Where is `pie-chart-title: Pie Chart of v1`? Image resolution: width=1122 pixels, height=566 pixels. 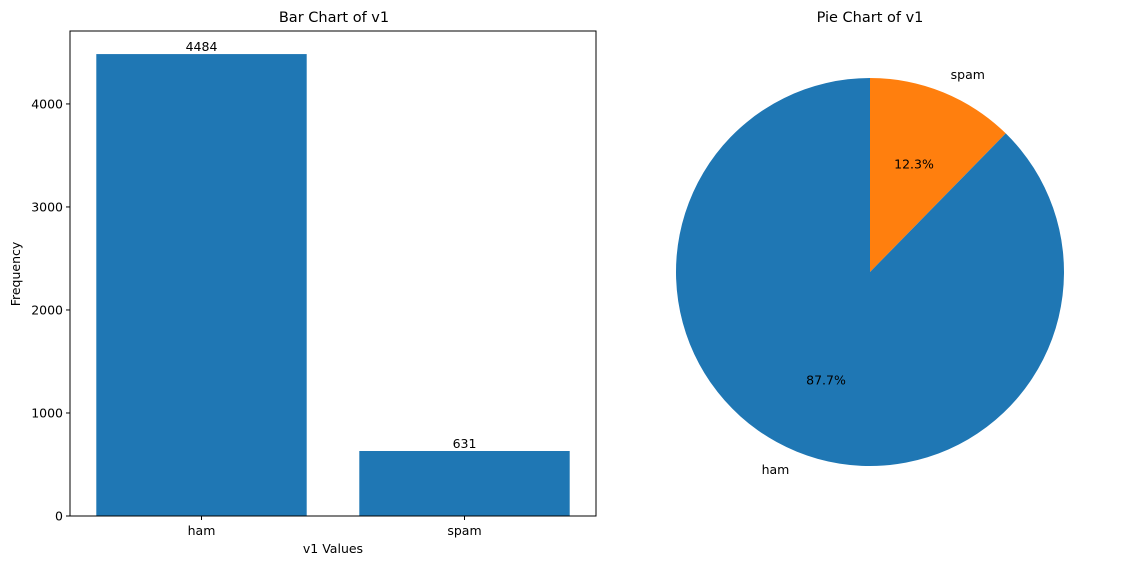 pie-chart-title: Pie Chart of v1 is located at coordinates (870, 18).